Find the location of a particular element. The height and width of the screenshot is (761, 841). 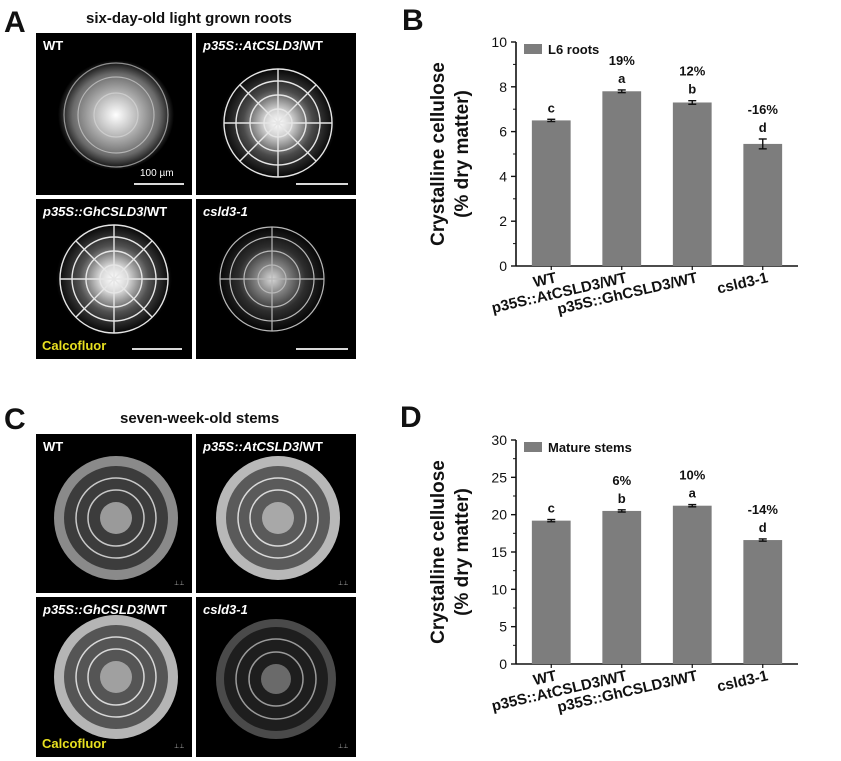

percent-change-label: -16% is located at coordinates (763, 109).